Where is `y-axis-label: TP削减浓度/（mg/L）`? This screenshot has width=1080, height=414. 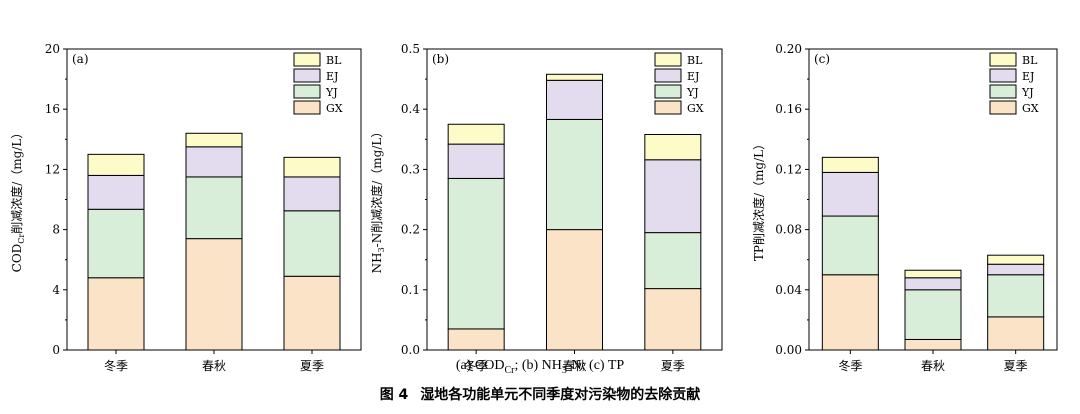 y-axis-label: TP削减浓度/（mg/L） is located at coordinates (758, 199).